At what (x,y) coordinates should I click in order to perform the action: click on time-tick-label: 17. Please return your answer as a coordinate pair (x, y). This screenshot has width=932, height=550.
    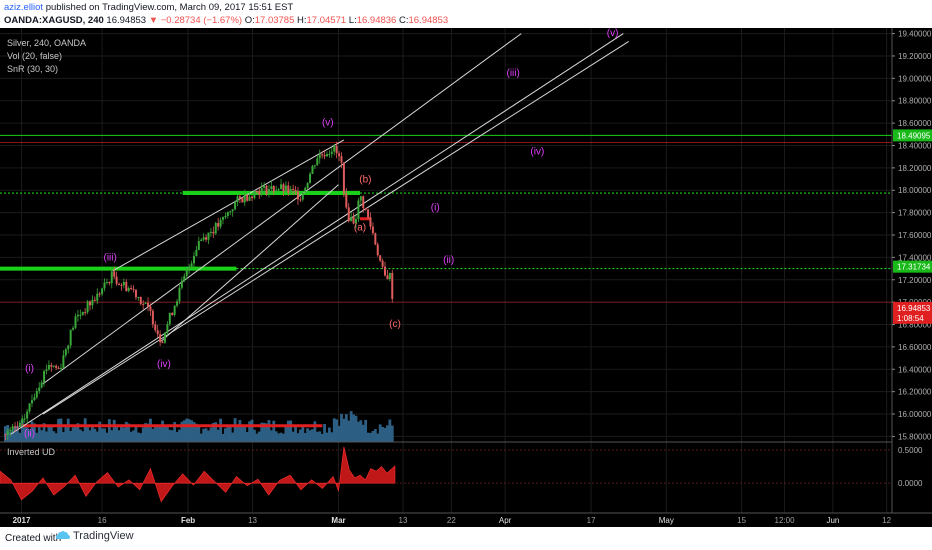
    Looking at the image, I should click on (591, 520).